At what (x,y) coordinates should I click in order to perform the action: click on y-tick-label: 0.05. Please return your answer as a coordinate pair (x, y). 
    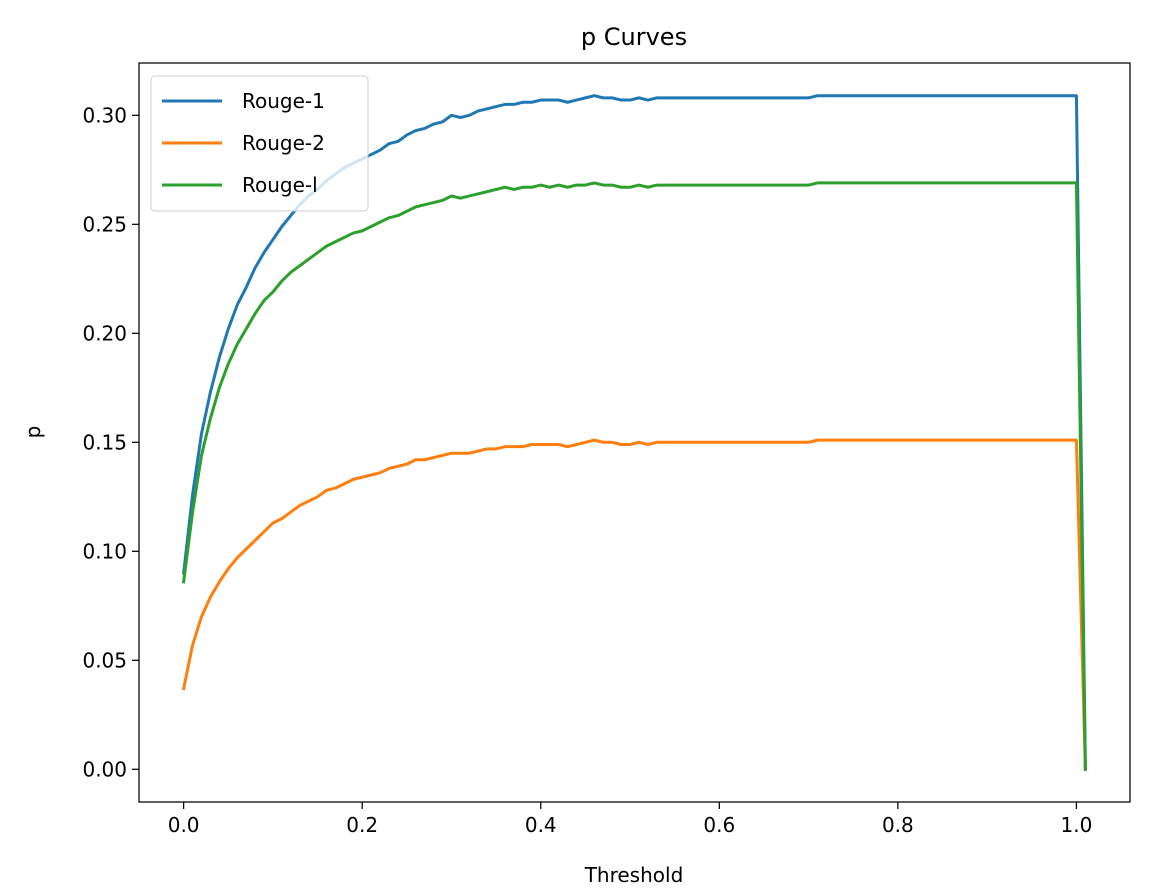
    Looking at the image, I should click on (104, 660).